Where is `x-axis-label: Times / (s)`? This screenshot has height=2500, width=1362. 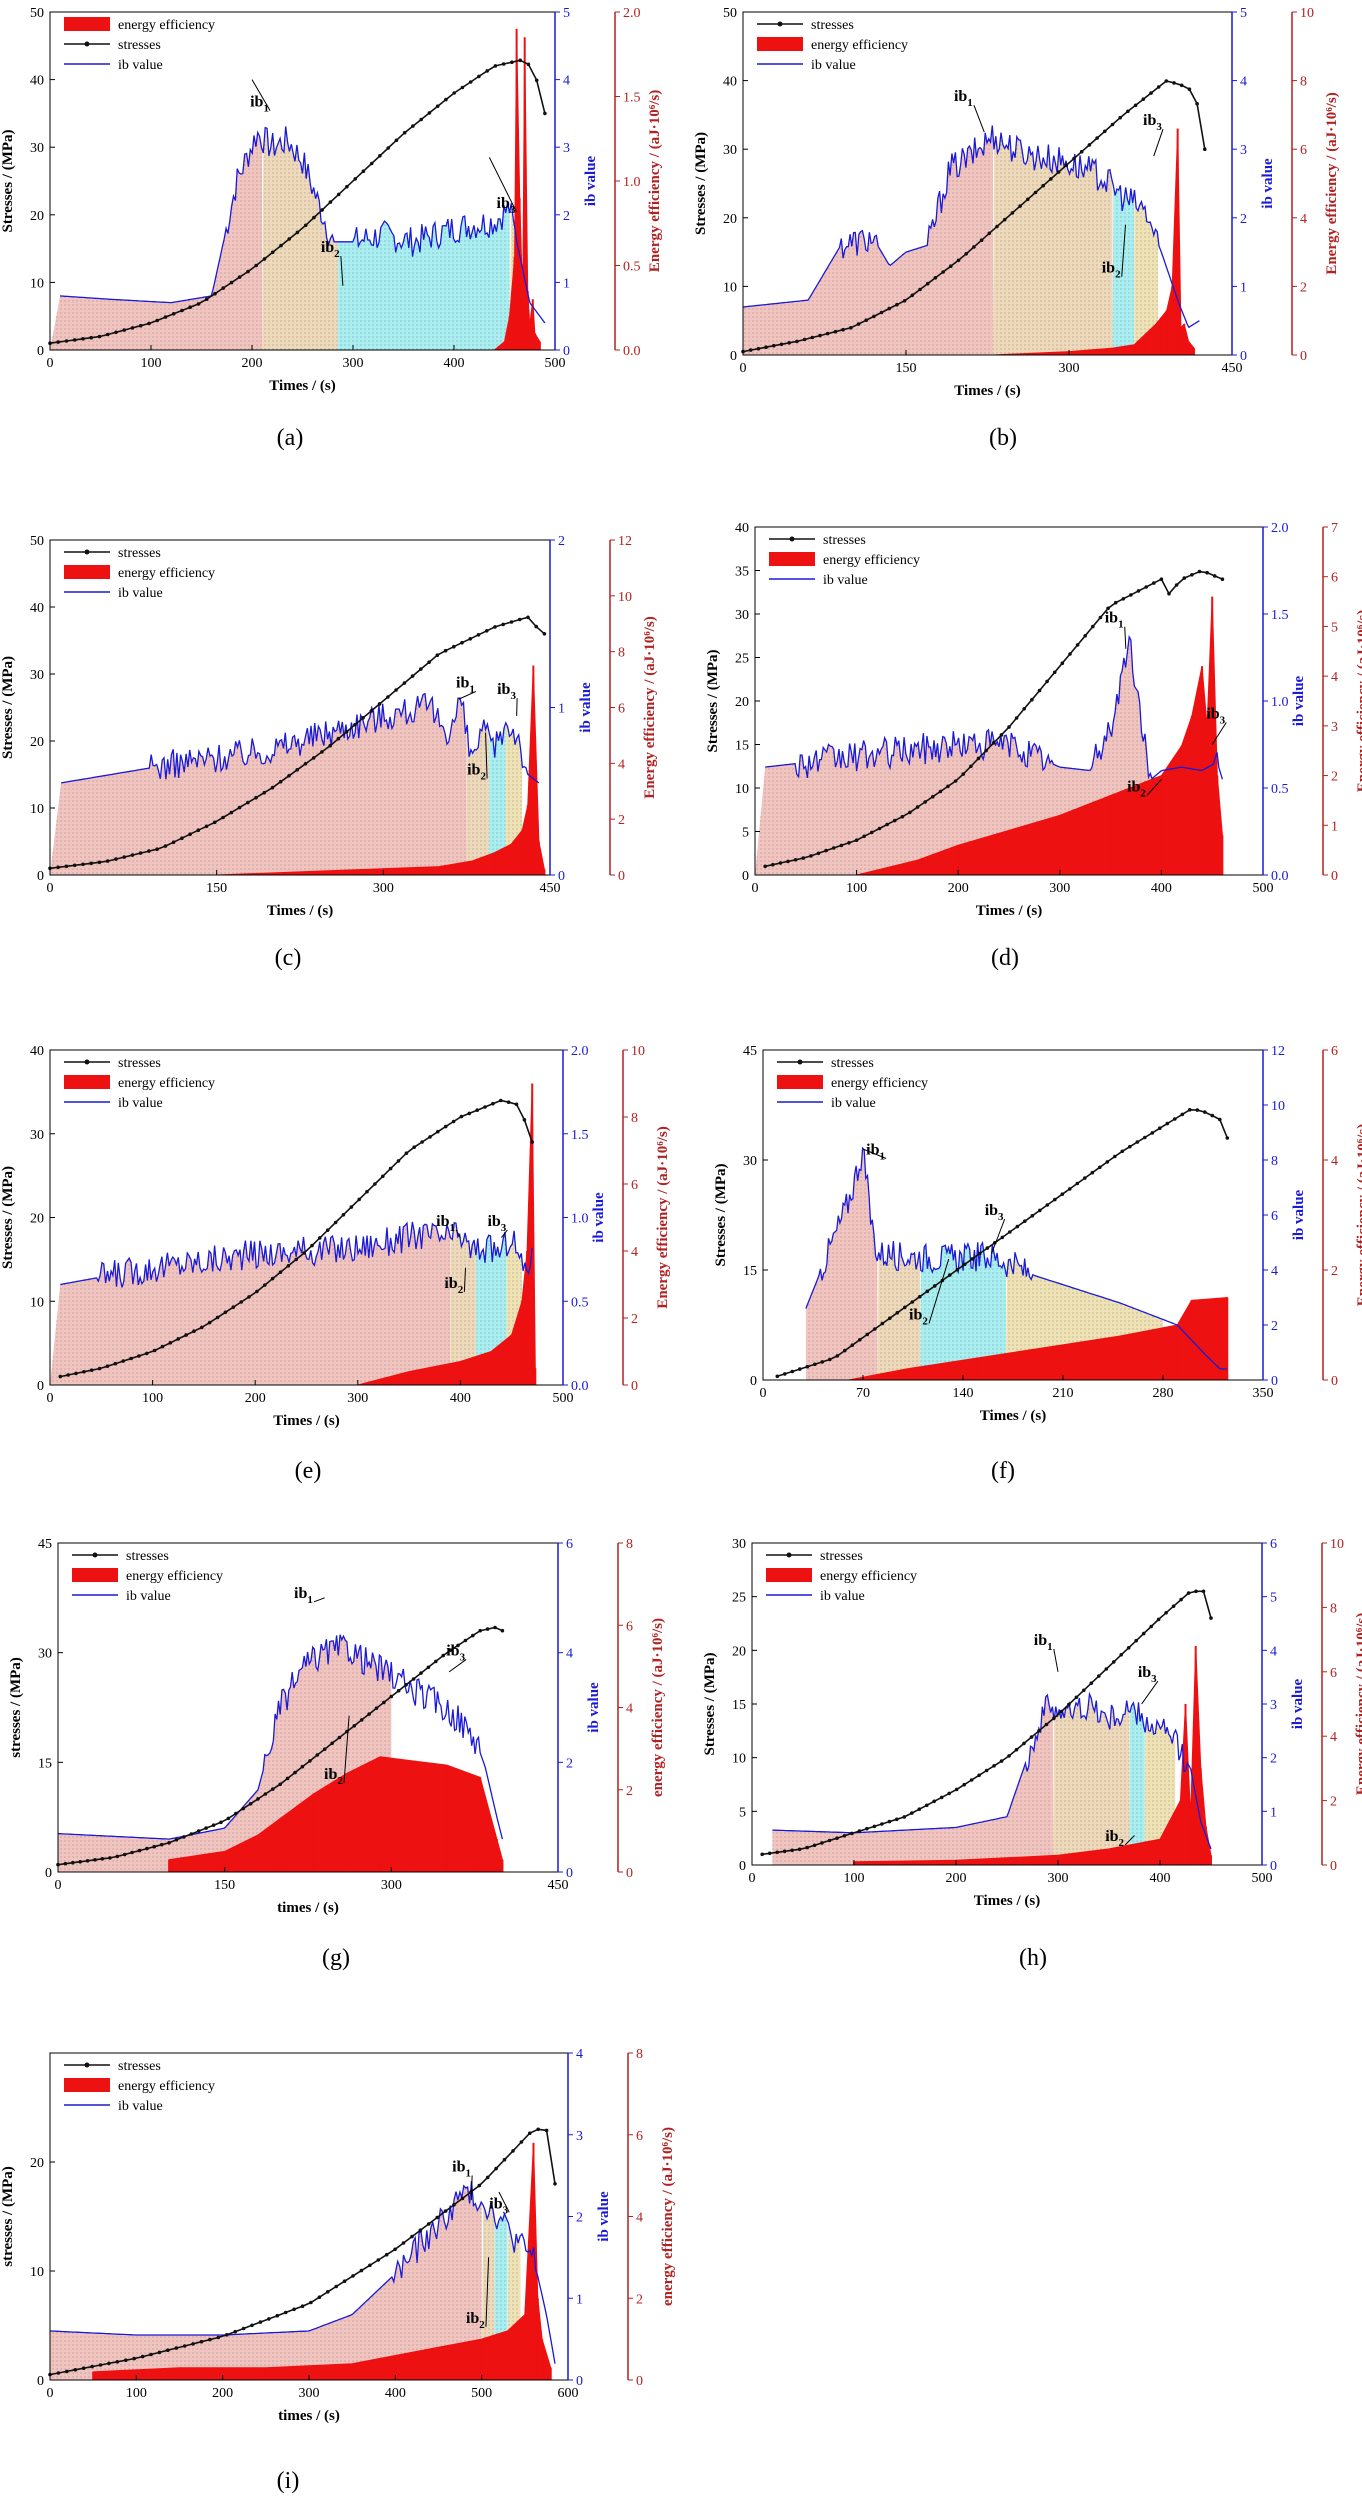 x-axis-label: Times / (s) is located at coordinates (987, 391).